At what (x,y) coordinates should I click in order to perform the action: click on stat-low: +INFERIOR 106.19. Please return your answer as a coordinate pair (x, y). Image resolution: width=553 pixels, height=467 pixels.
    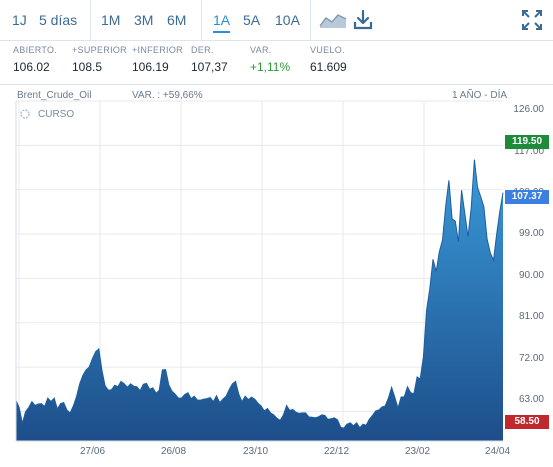
    Looking at the image, I should click on (157, 59).